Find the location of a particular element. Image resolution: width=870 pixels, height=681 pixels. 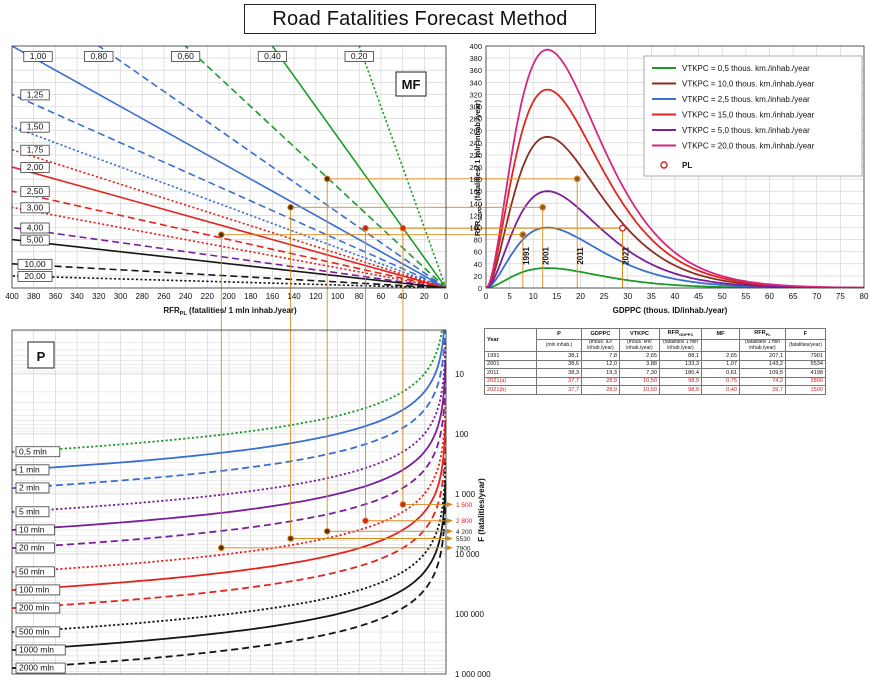

gdp-legend-box is located at coordinates (753, 116).